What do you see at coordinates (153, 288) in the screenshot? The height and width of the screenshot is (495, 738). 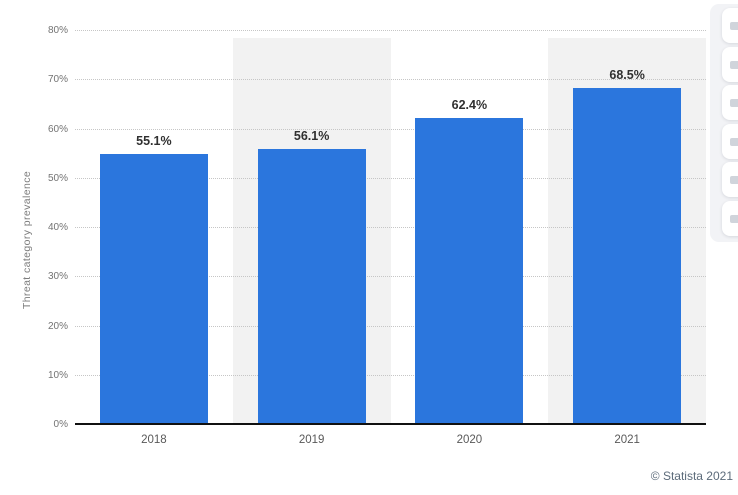 I see `bar-2018` at bounding box center [153, 288].